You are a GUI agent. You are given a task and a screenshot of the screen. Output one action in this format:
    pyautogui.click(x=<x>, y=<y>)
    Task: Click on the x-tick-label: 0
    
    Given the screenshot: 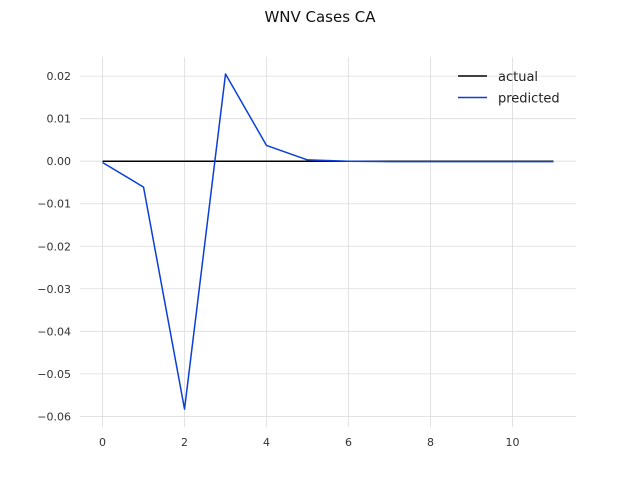 What is the action you would take?
    pyautogui.click(x=102, y=442)
    